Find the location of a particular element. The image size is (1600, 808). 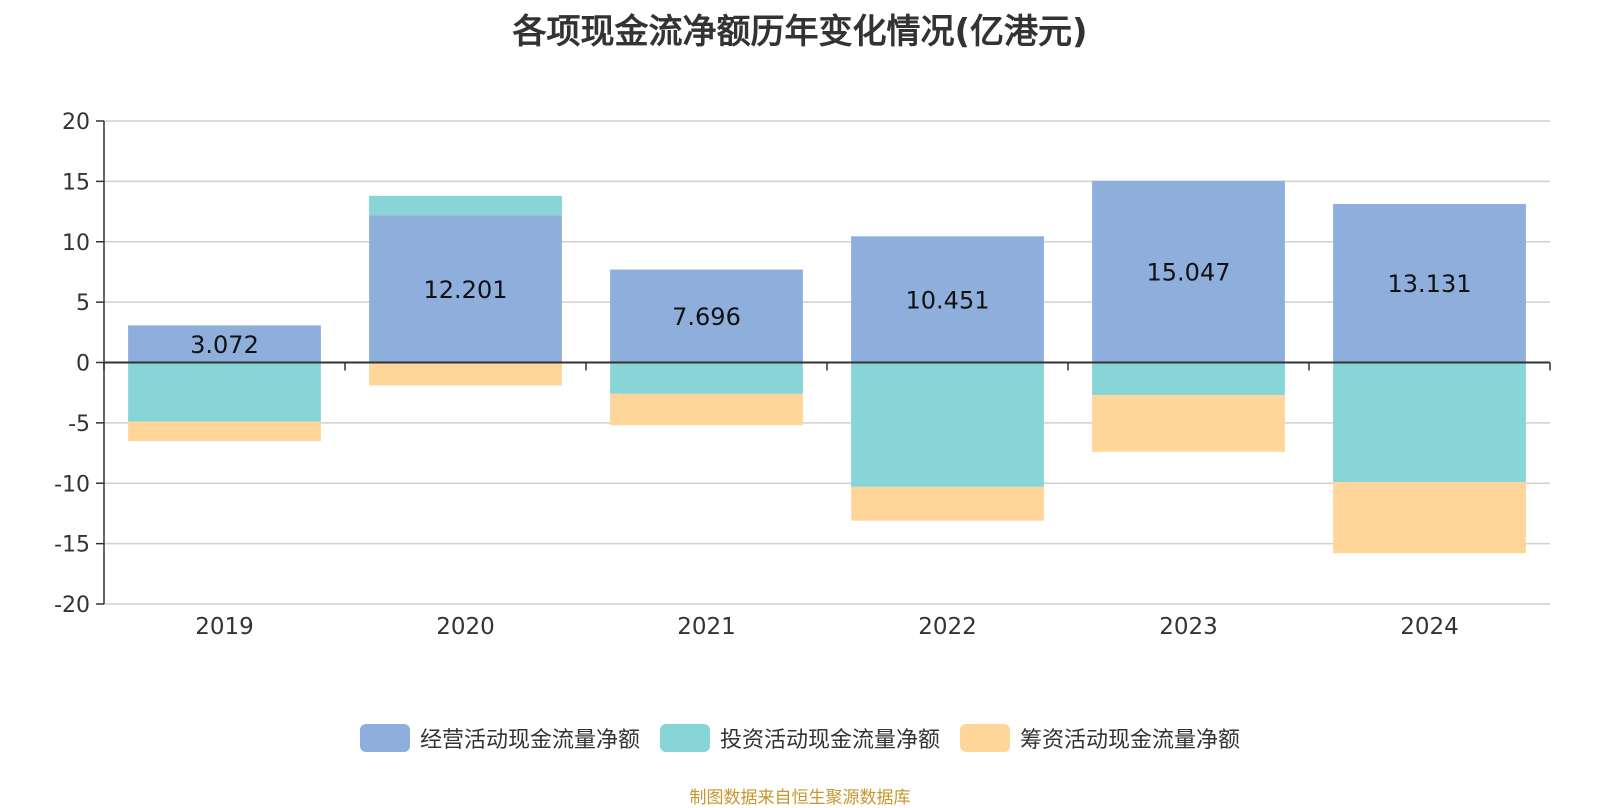

legend: 经营活动现金流量净额 投资活动现金流量净额 筹资活动现金流量净额 is located at coordinates (800, 738).